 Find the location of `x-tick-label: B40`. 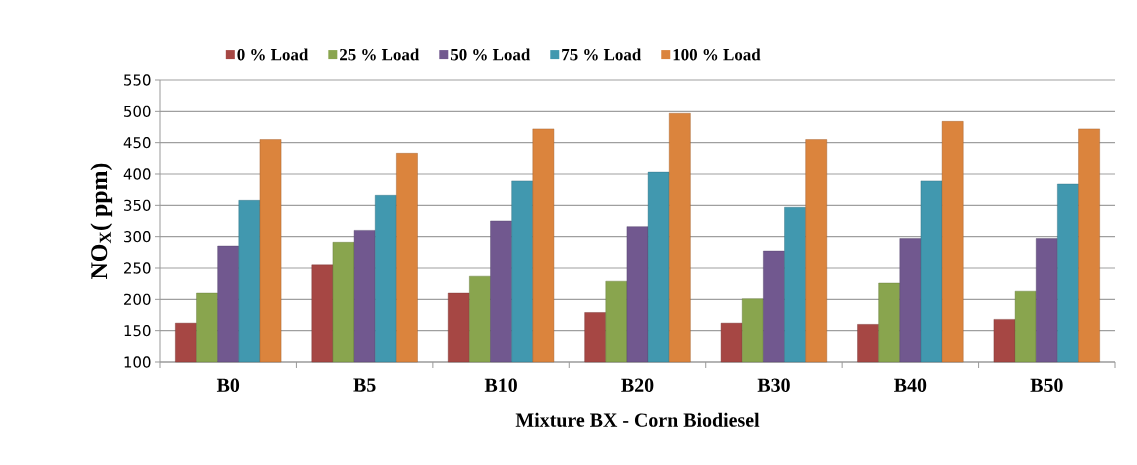

x-tick-label: B40 is located at coordinates (910, 385).